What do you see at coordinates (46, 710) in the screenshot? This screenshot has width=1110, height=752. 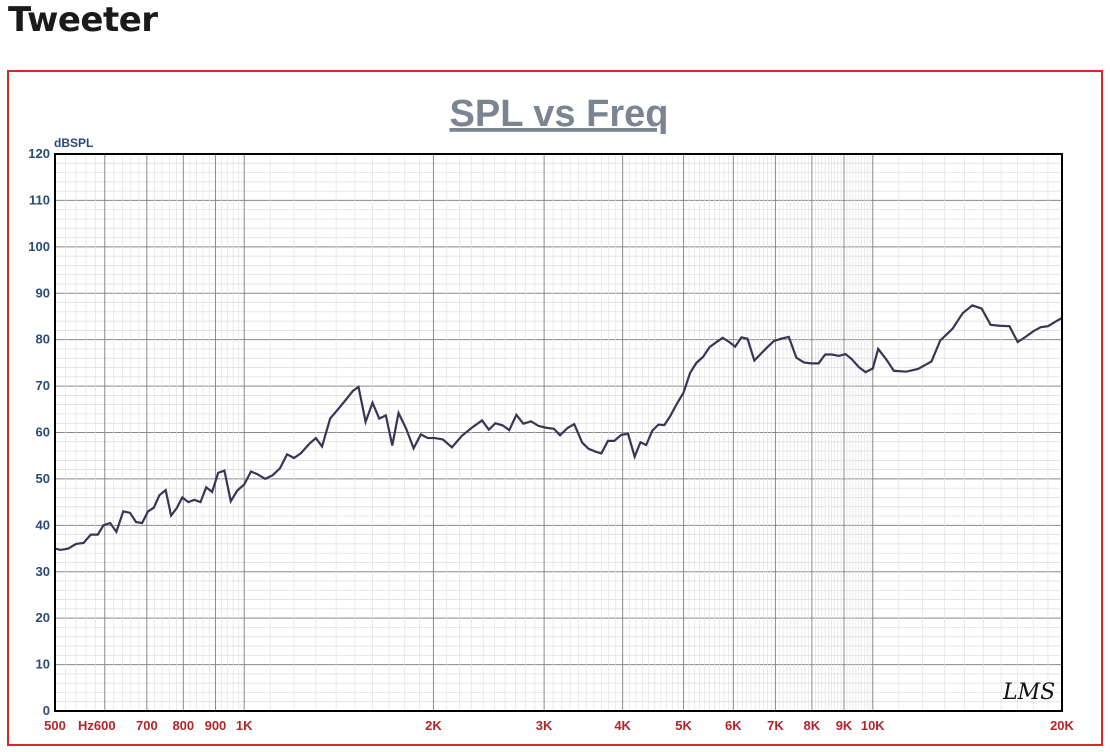 I see `y-tick-label: 0` at bounding box center [46, 710].